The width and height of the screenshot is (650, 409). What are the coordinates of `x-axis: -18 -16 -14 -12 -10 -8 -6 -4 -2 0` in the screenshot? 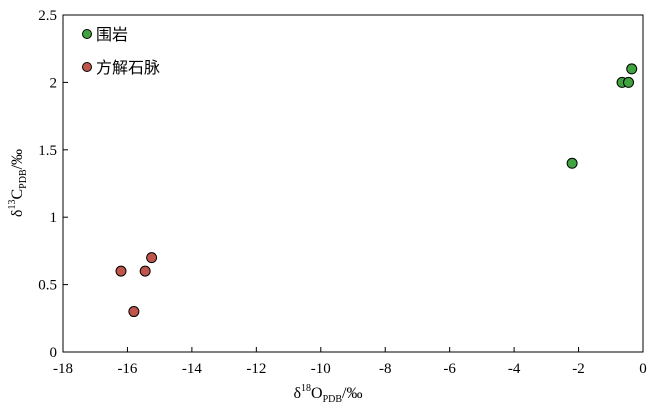 It's located at (350, 362).